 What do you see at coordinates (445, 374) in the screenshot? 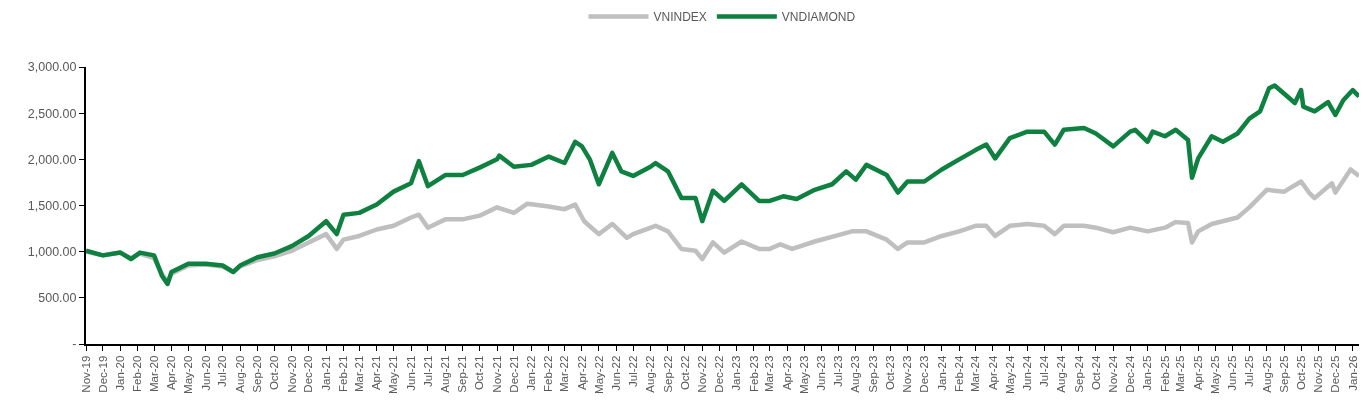
I see `x-tick-label: Aug-21` at bounding box center [445, 374].